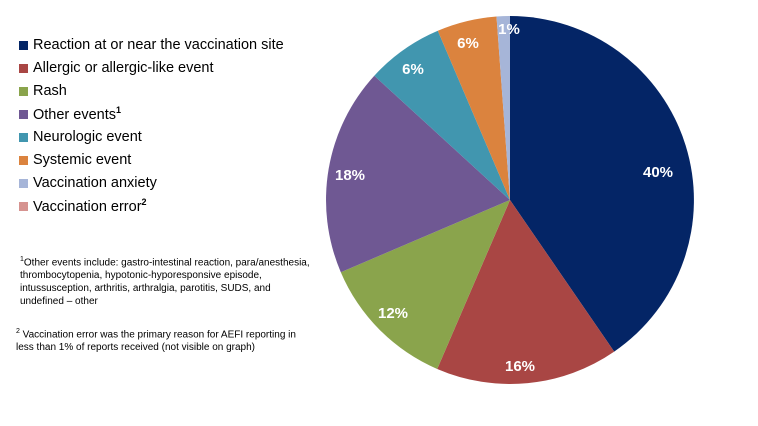 Image resolution: width=758 pixels, height=426 pixels. I want to click on svg-text: 18%, so click(350, 175).